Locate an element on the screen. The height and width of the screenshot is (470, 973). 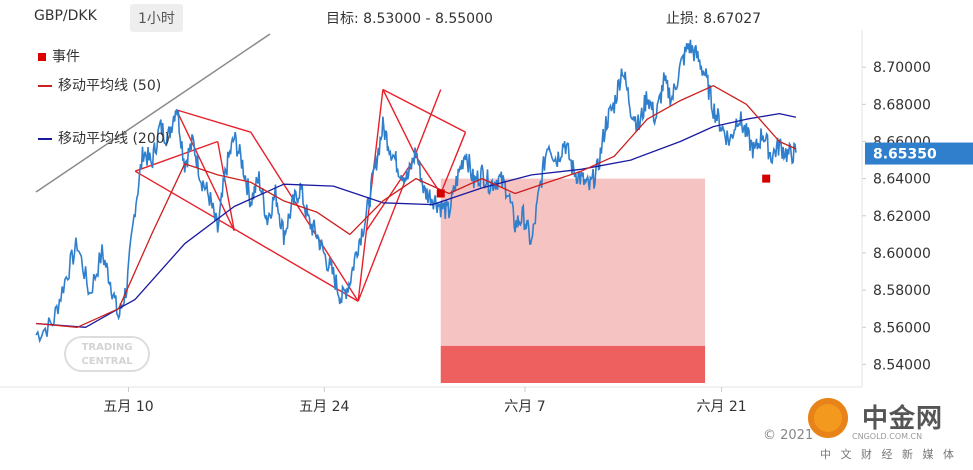
x-tick-label: 五月 24 is located at coordinates (324, 407).